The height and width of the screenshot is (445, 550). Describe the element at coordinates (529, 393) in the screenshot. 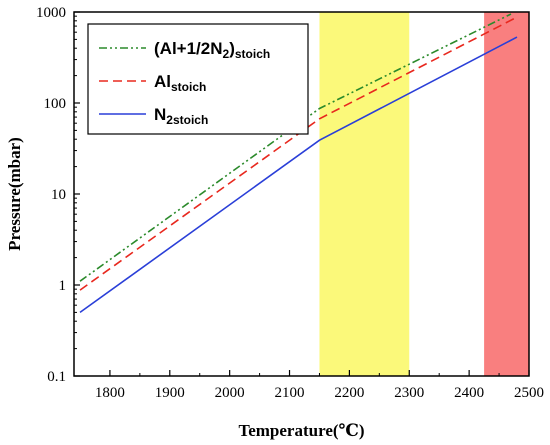

I see `x-tick-label: 2500` at that location.